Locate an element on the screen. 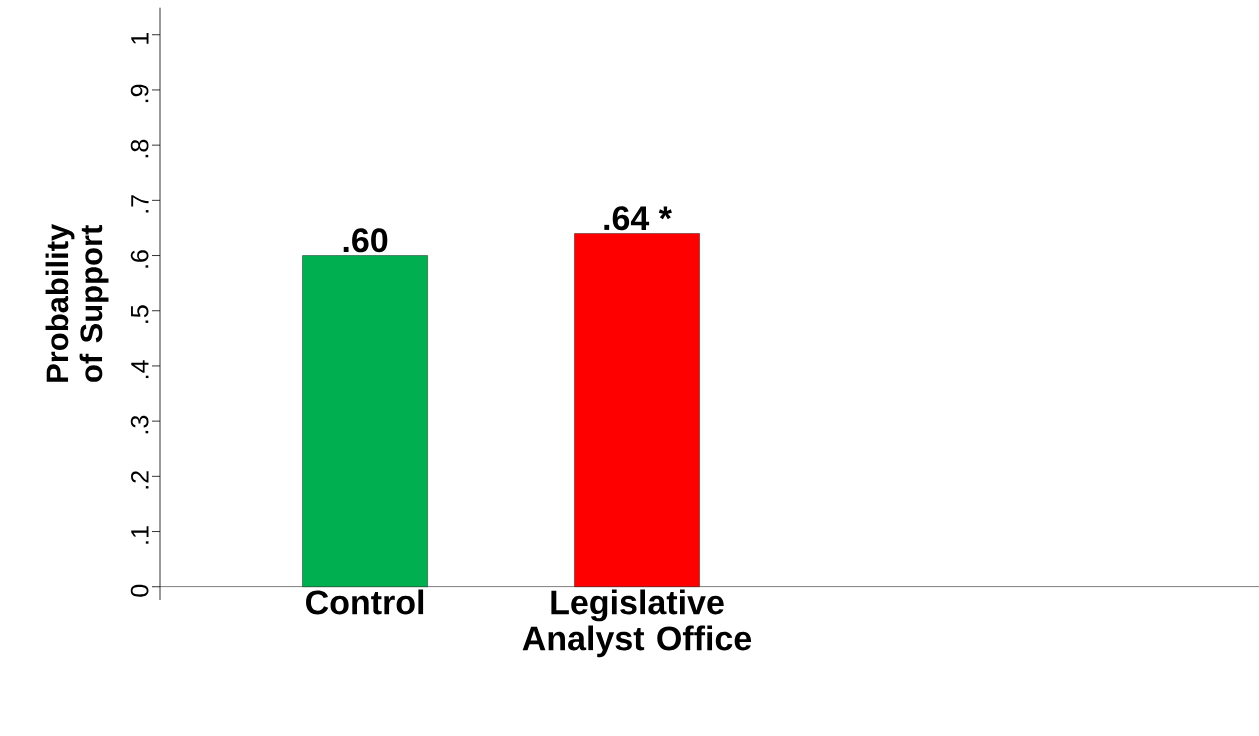  x-tick-label: Legislative Analyst Office is located at coordinates (637, 623).